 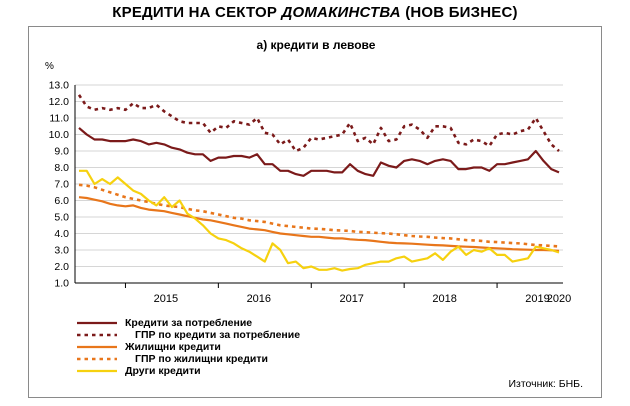 I want to click on x-tick-label: 2017, so click(x=351, y=299).